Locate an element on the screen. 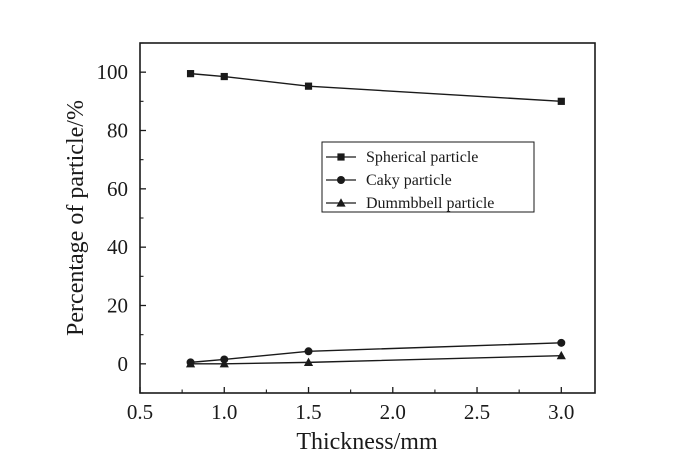 This screenshot has width=700, height=457. x-axis-title: Thickness/mm is located at coordinates (367, 442).